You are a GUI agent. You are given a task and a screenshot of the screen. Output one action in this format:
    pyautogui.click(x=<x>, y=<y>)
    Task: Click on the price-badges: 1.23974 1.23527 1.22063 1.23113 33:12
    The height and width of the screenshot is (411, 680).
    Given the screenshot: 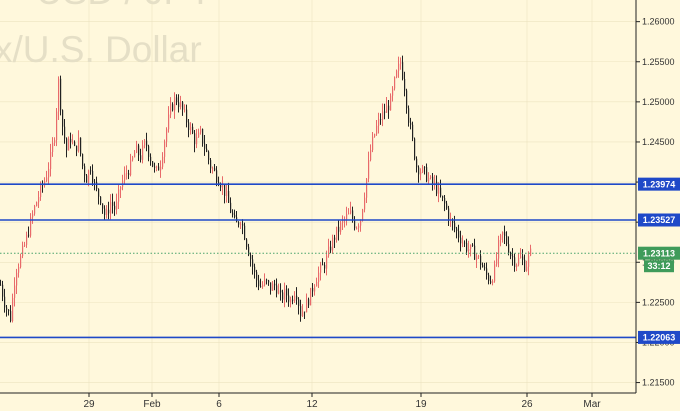 What is the action you would take?
    pyautogui.click(x=659, y=260)
    